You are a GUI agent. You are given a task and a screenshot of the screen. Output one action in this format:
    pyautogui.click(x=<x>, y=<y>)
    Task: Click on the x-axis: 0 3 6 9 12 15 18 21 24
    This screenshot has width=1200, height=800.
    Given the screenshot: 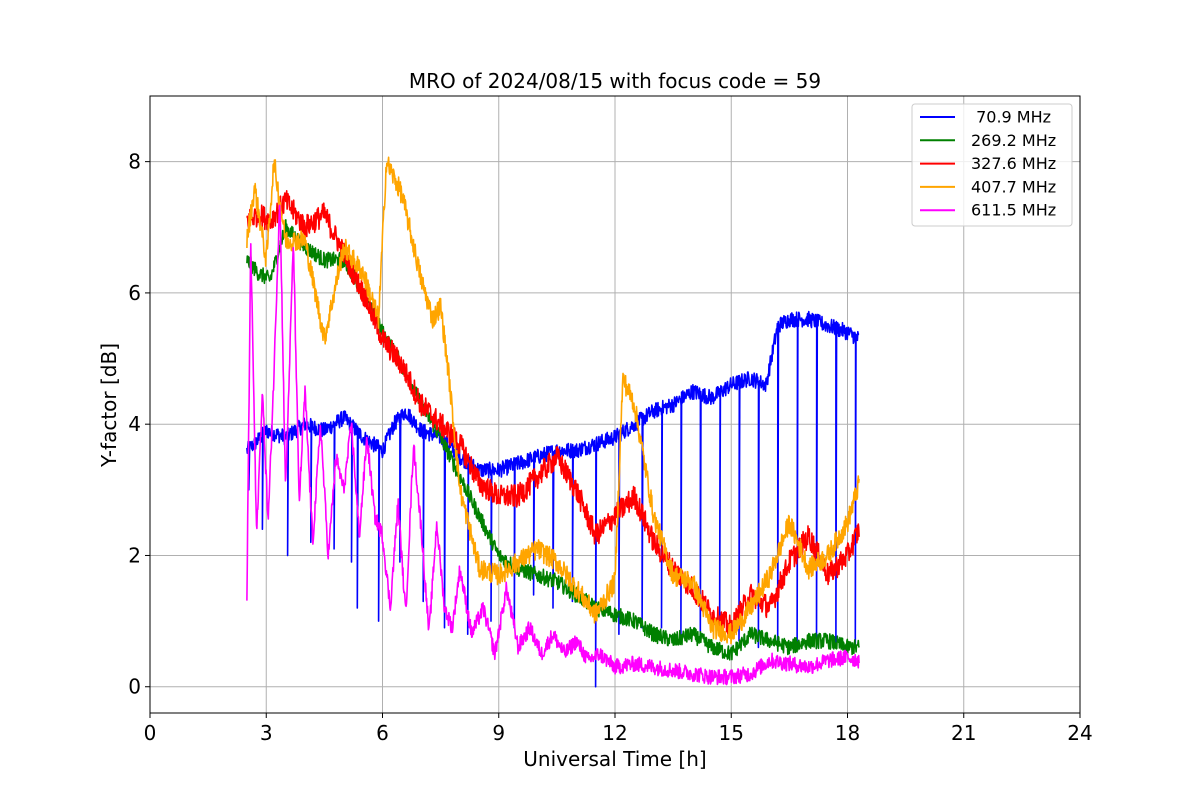 What is the action you would take?
    pyautogui.click(x=618, y=729)
    